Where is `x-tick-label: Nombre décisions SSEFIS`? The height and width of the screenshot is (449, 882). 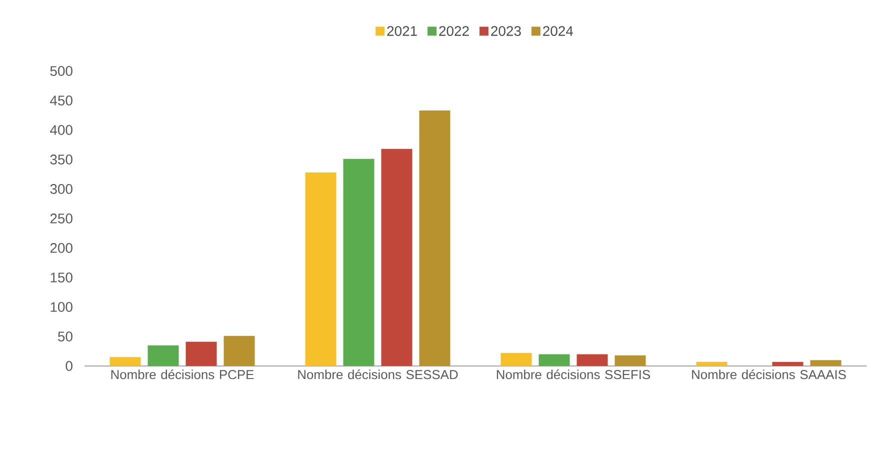
x-tick-label: Nombre décisions SSEFIS is located at coordinates (573, 375).